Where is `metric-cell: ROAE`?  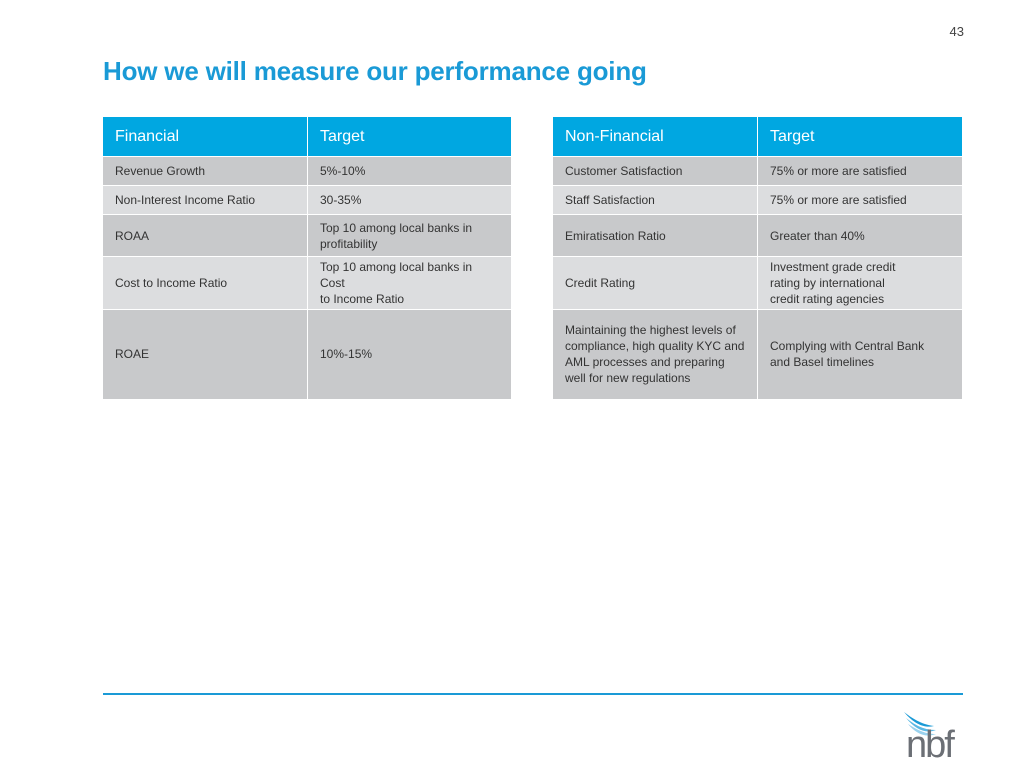 metric-cell: ROAE is located at coordinates (205, 354).